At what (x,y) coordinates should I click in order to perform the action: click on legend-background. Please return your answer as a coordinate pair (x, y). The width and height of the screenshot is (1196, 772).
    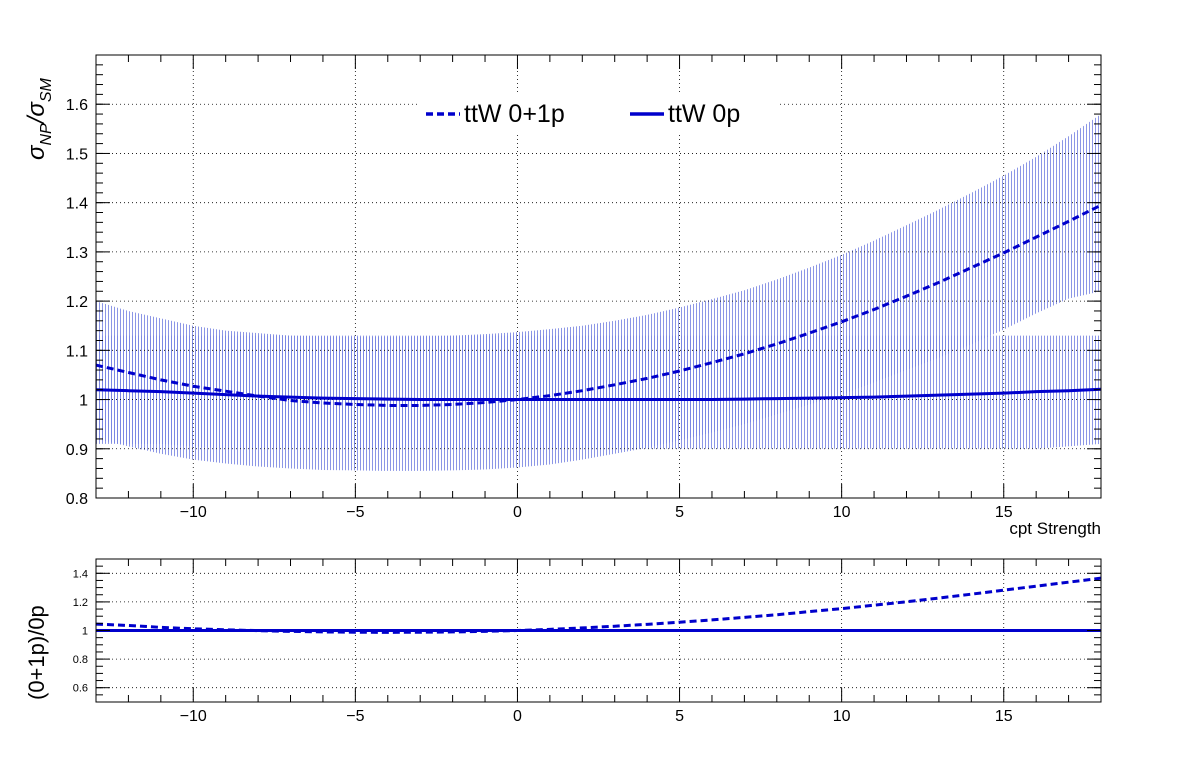
    Looking at the image, I should click on (598, 113).